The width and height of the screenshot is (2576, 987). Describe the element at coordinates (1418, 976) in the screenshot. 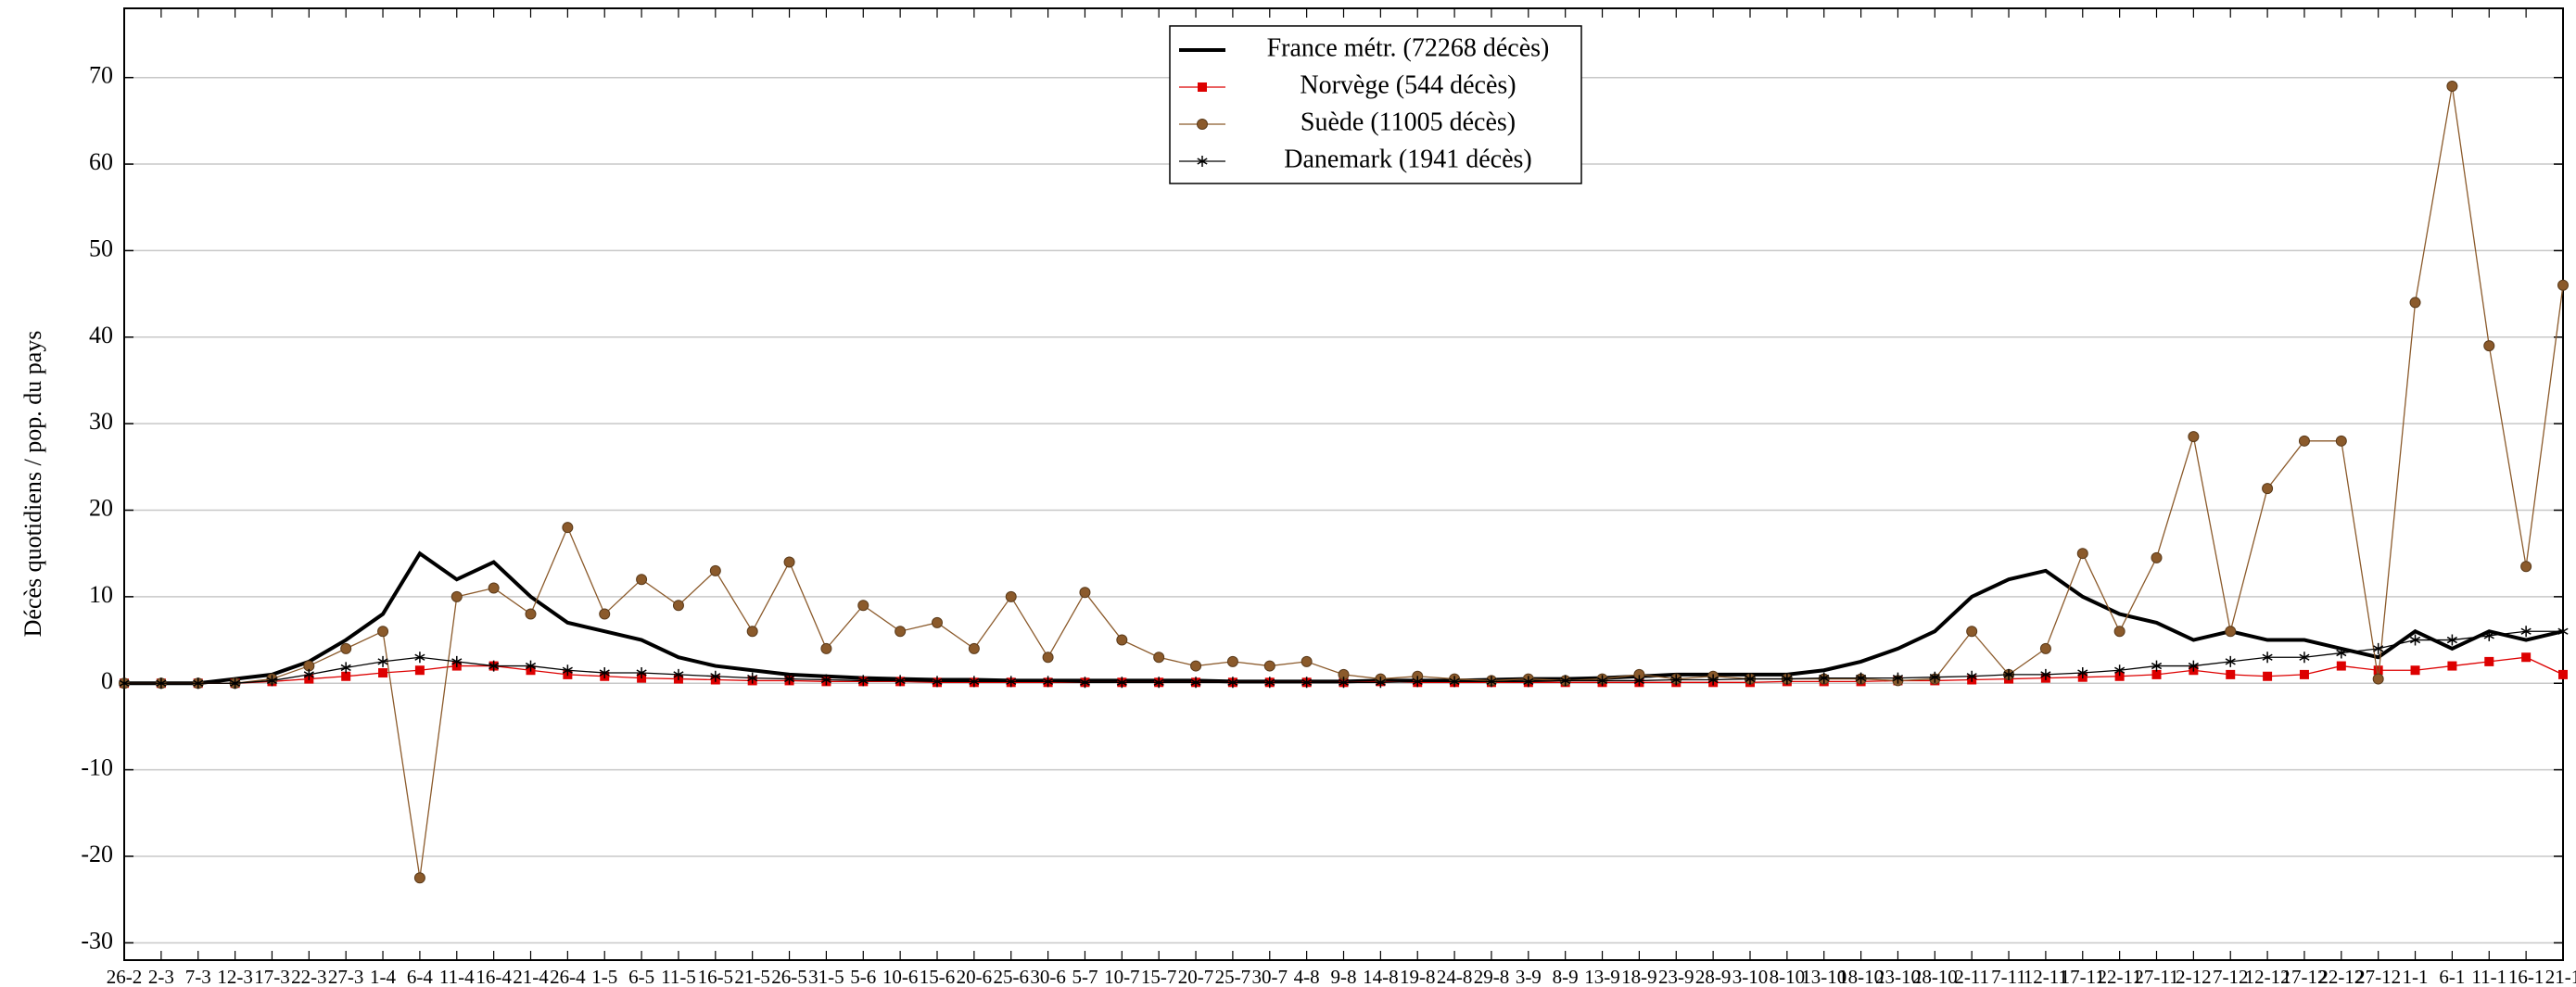

I see `x-tick-label: 19-8` at that location.